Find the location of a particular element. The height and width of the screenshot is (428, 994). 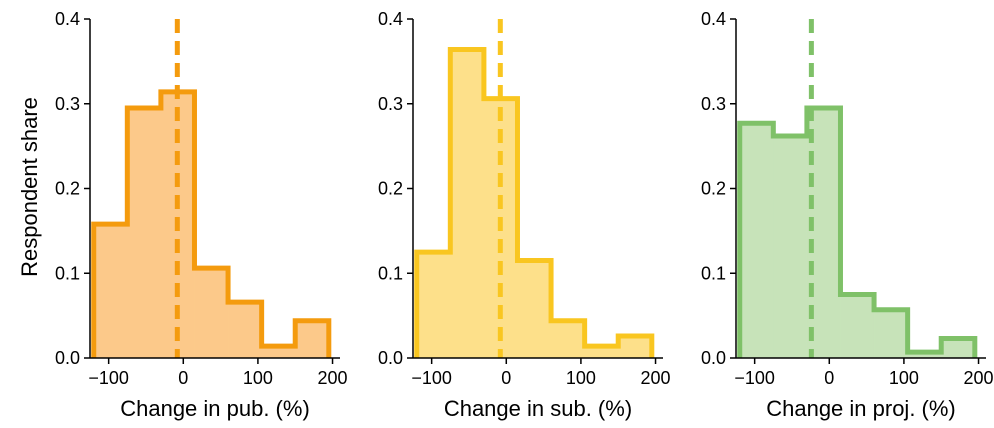

x-axis-label: Change in pub. (%) is located at coordinates (215, 408).